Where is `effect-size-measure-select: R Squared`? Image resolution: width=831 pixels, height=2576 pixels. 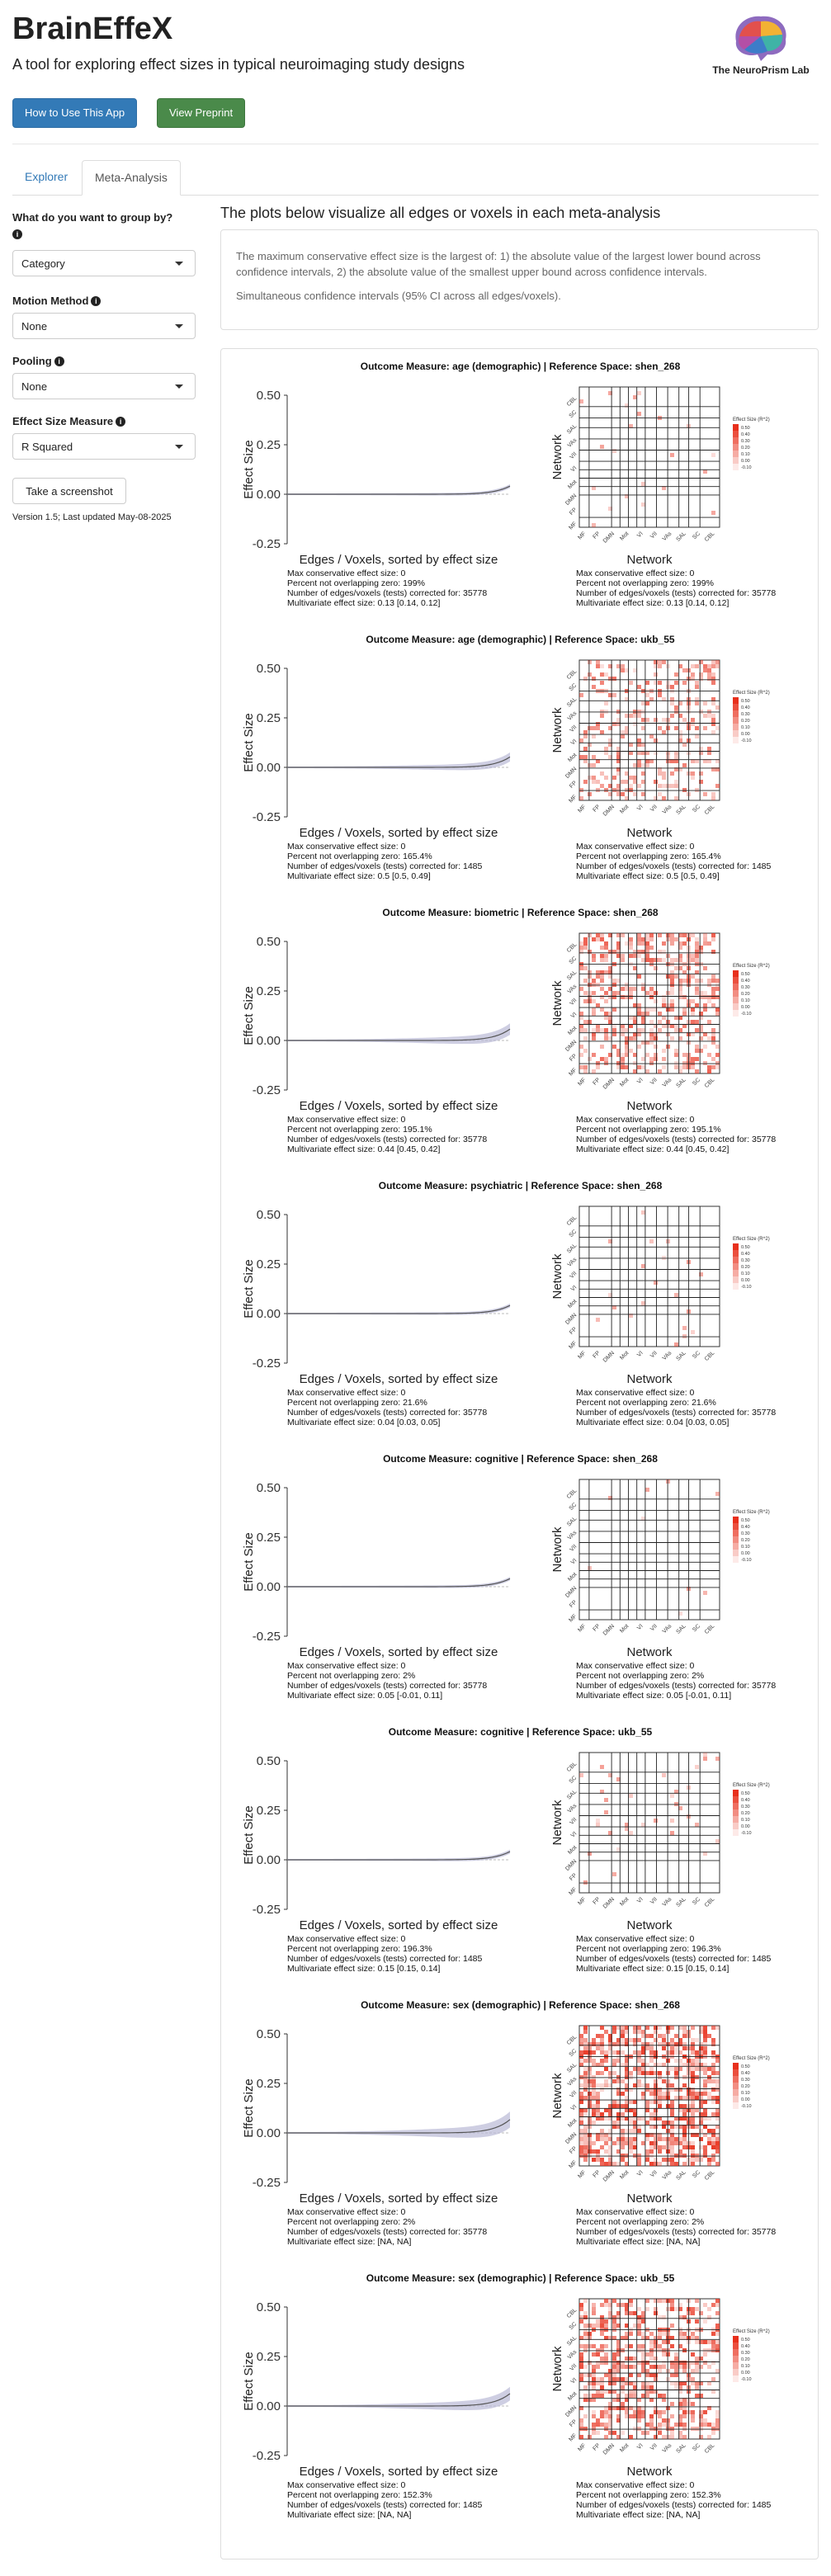
effect-size-measure-select: R Squared is located at coordinates (104, 447).